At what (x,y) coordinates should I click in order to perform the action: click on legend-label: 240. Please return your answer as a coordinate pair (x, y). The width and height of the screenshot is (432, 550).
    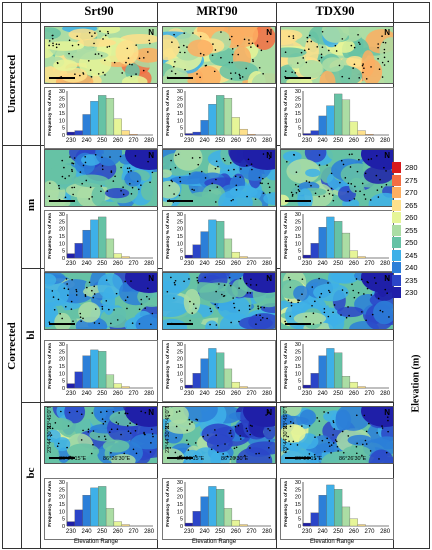
    Looking at the image, I should click on (411, 267).